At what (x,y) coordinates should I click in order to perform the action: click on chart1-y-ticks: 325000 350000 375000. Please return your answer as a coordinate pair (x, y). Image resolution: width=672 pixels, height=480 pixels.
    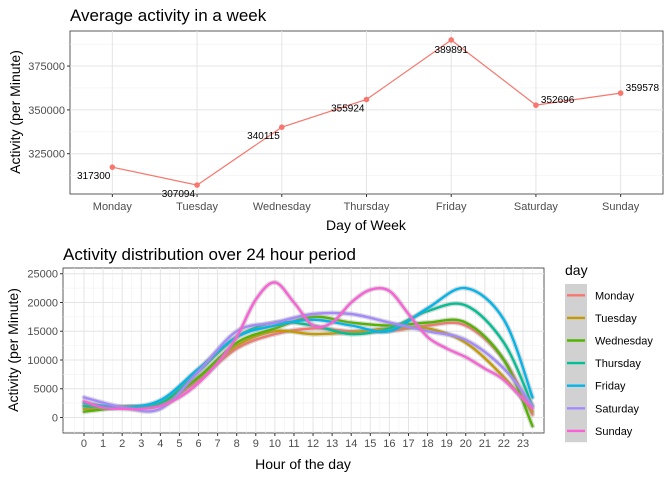
    Looking at the image, I should click on (49, 111).